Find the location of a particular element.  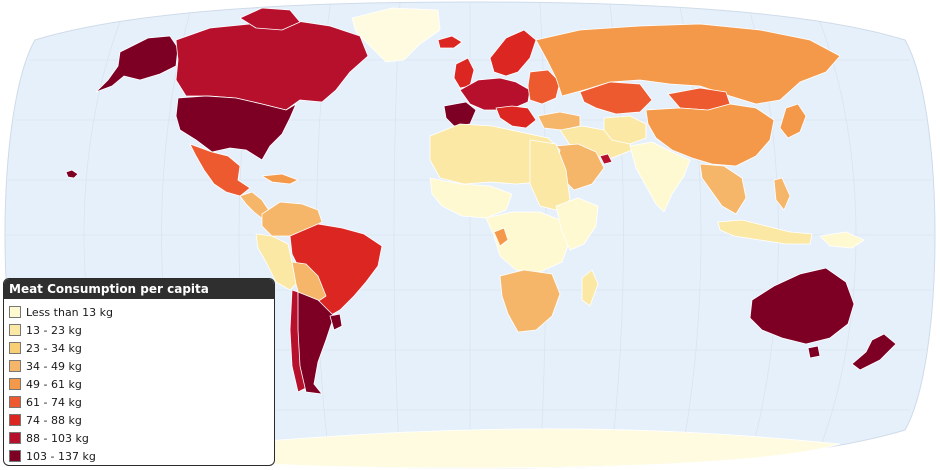

region-central-africa is located at coordinates (528, 242).